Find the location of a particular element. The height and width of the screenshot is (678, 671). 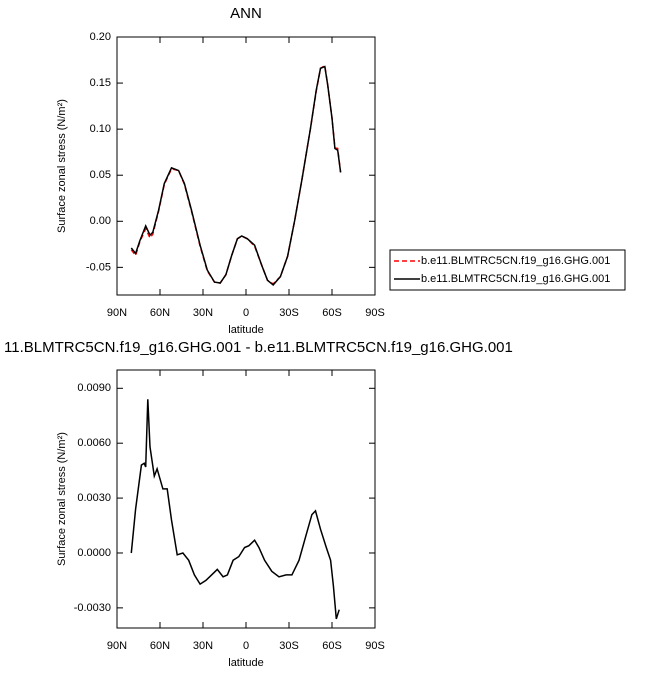

y-tick-label: -0.0030 is located at coordinates (92, 608).